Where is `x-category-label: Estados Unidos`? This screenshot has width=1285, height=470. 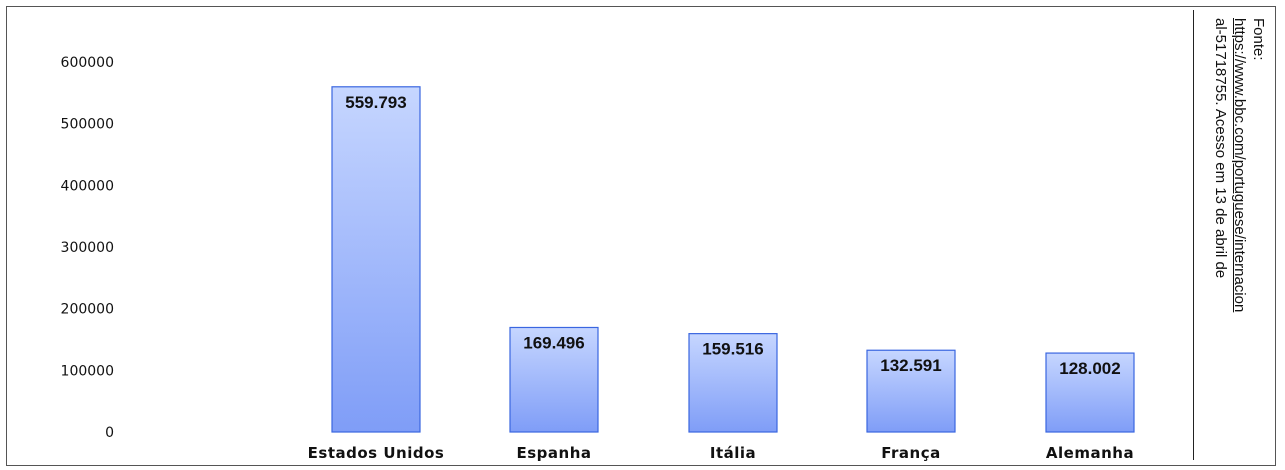 x-category-label: Estados Unidos is located at coordinates (376, 453).